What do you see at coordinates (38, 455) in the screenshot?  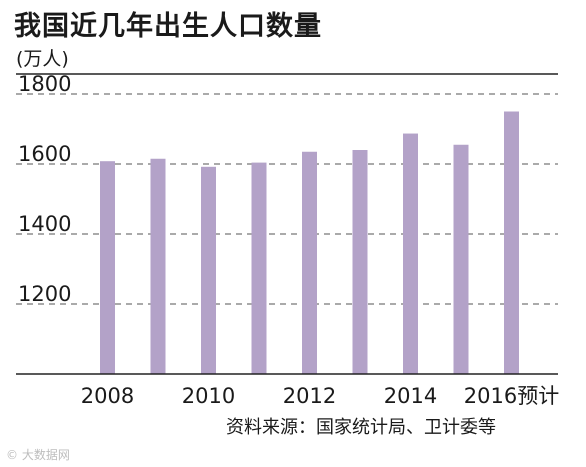 I see `watermark: © 大数据网` at bounding box center [38, 455].